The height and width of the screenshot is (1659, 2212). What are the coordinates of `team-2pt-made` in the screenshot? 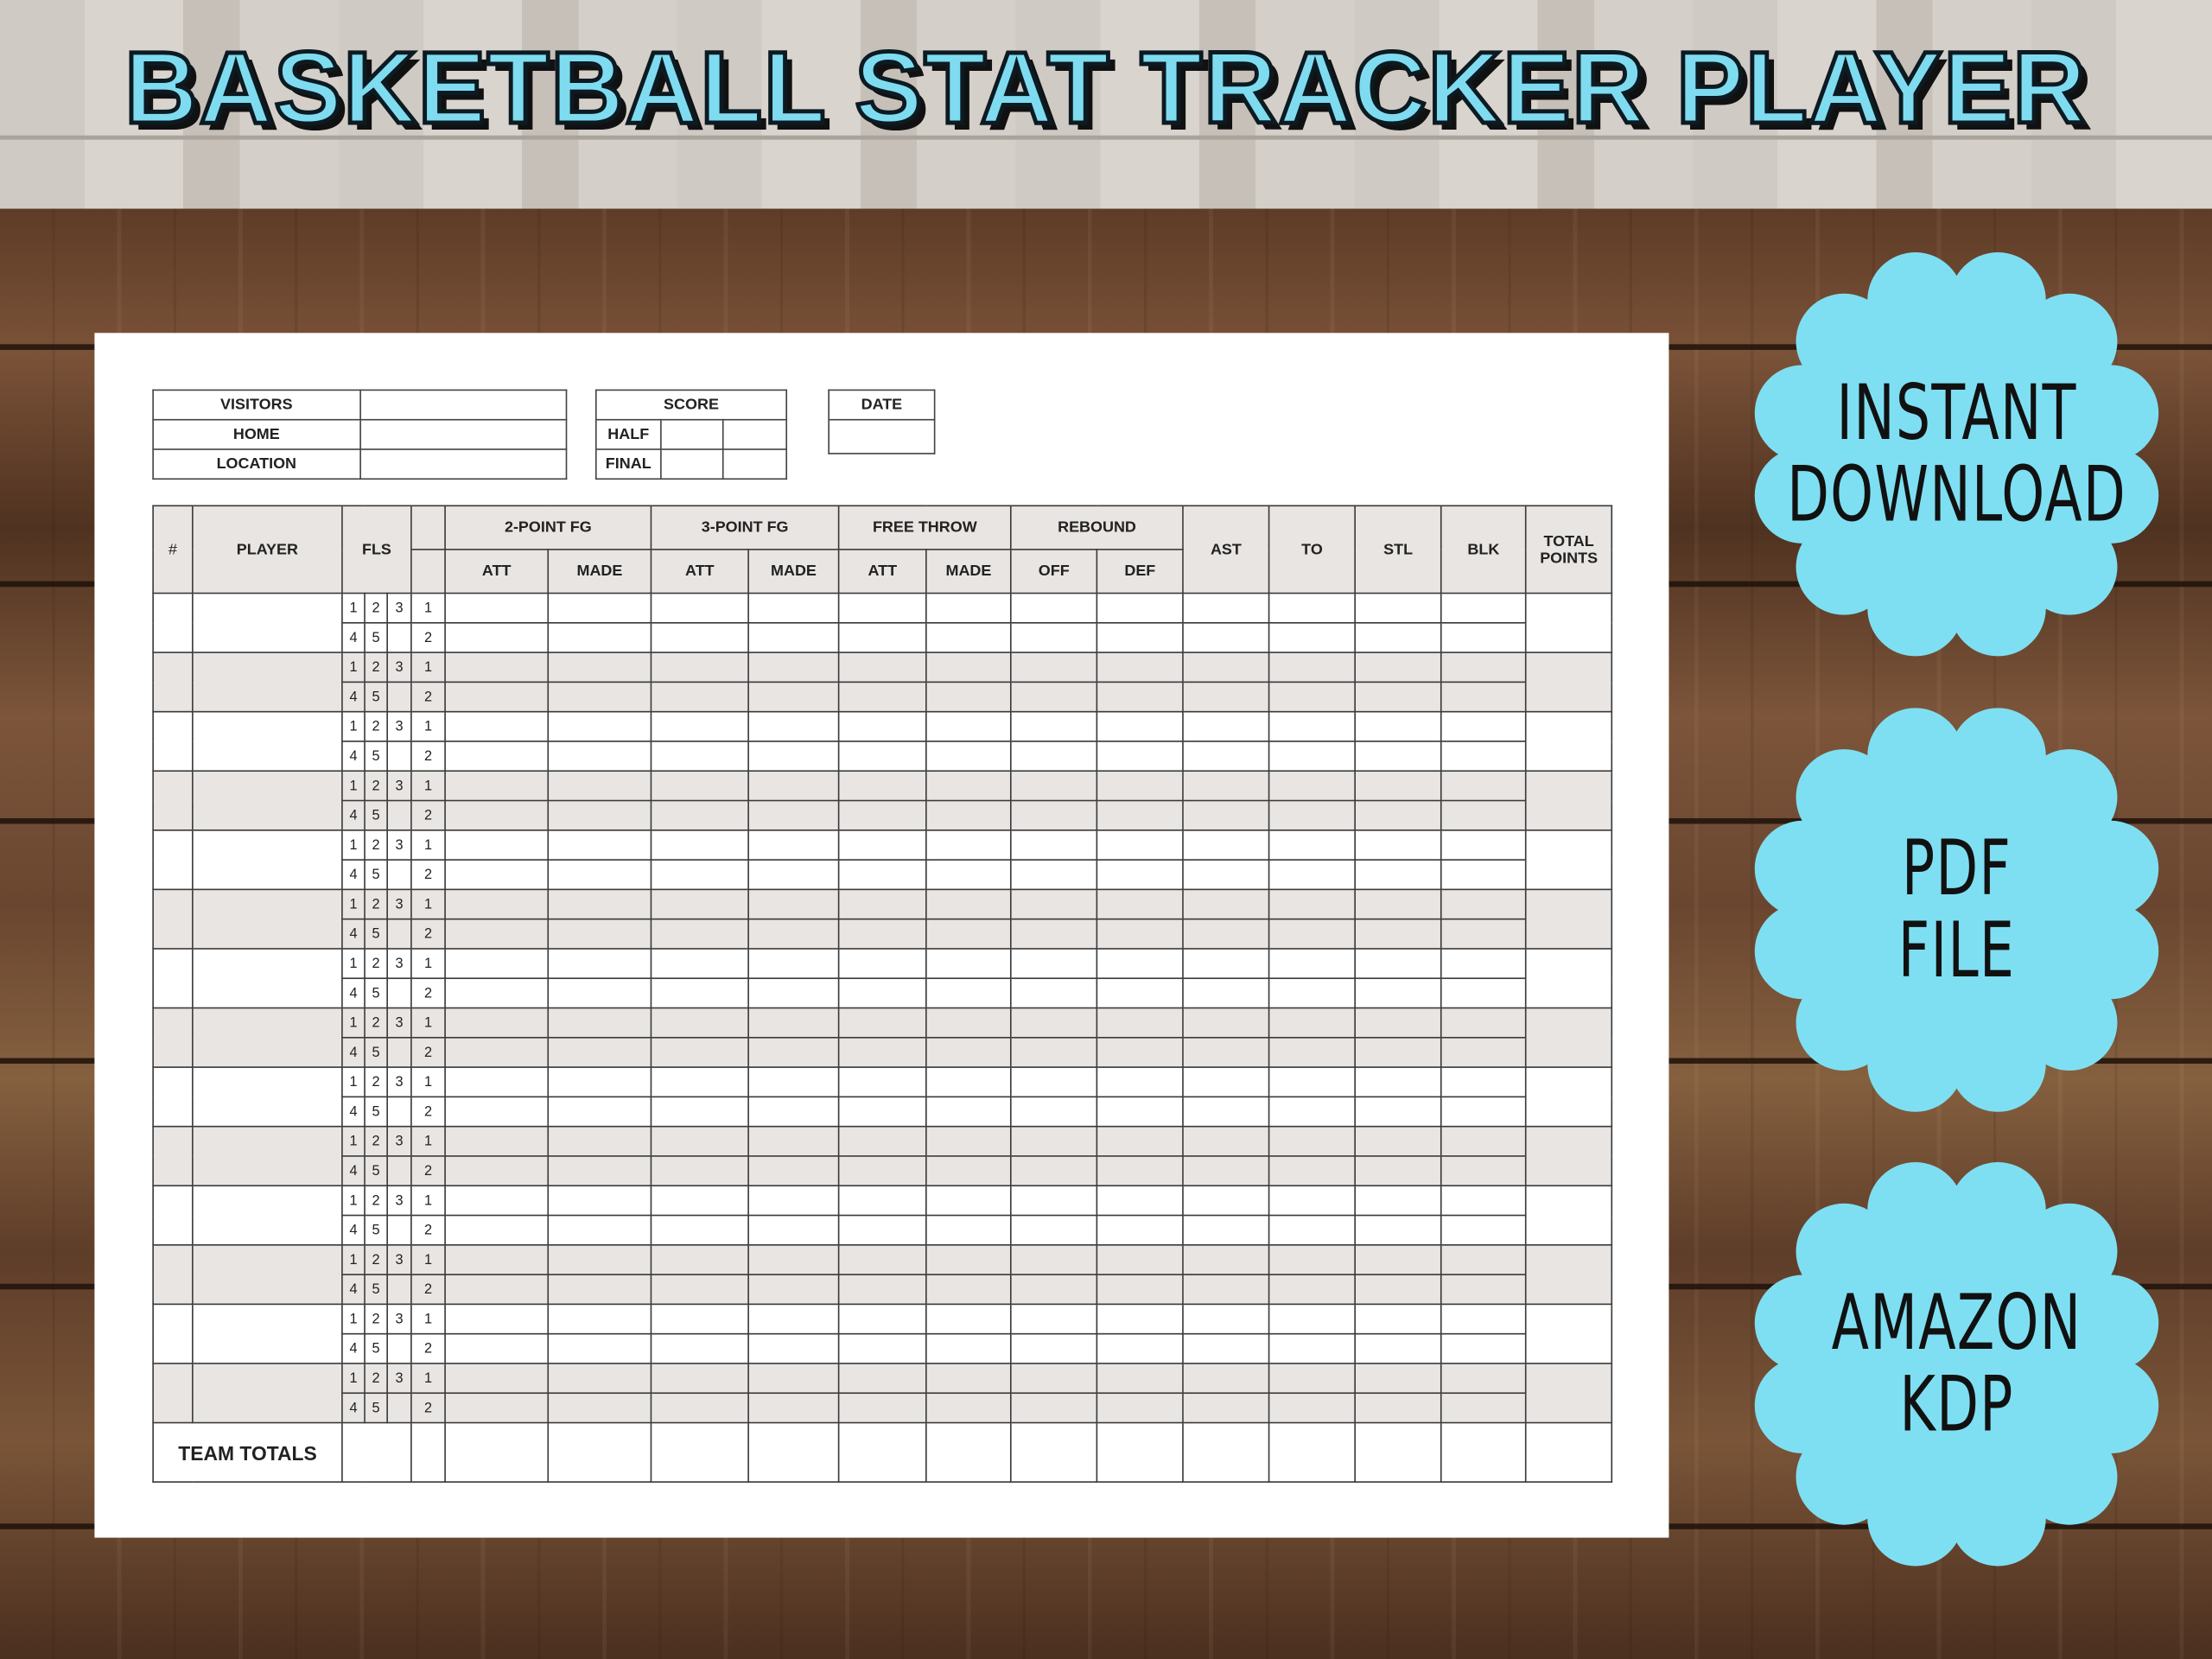 It's located at (599, 1452).